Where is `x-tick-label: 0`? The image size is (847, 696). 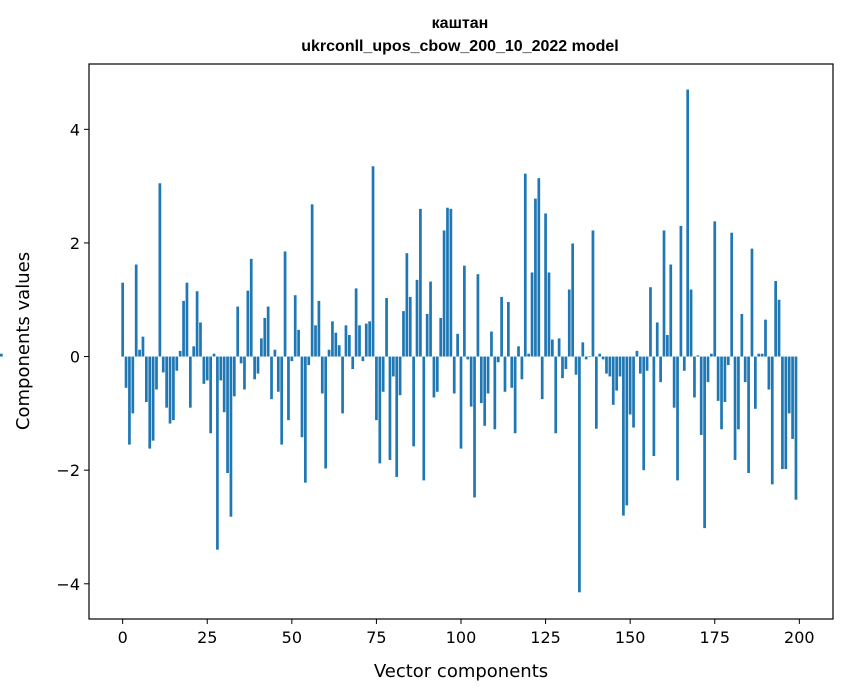
x-tick-label: 0 is located at coordinates (123, 637).